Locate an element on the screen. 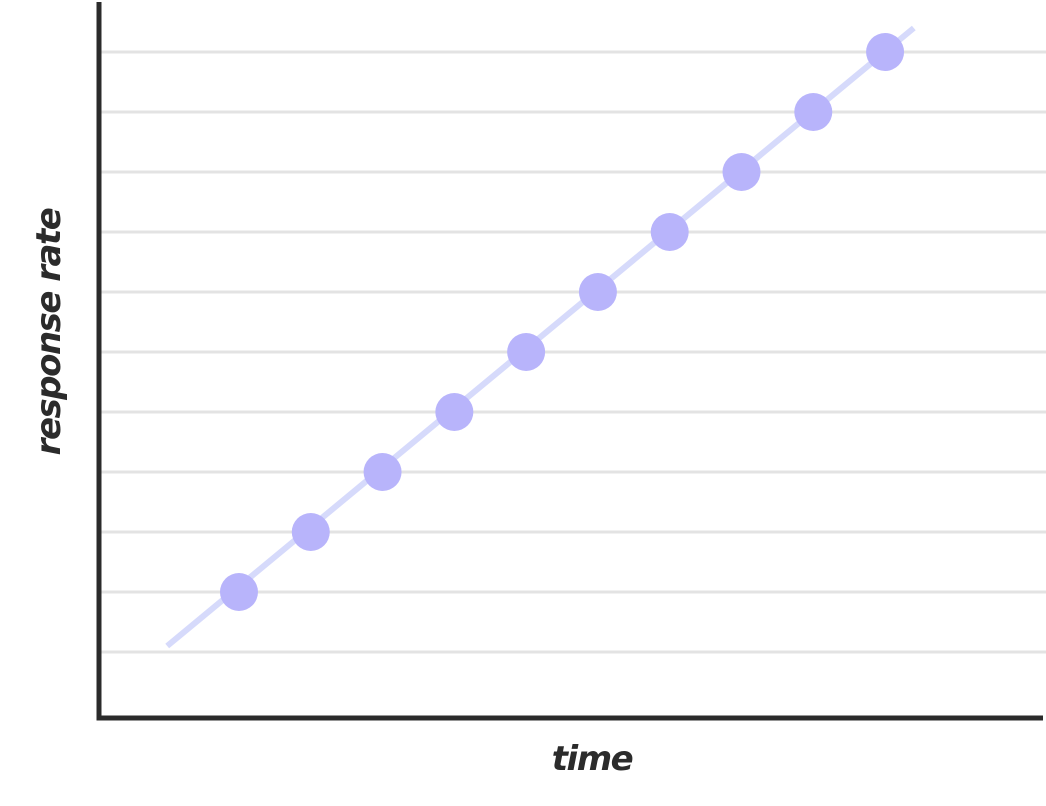  x-axis-label: time is located at coordinates (592, 759).